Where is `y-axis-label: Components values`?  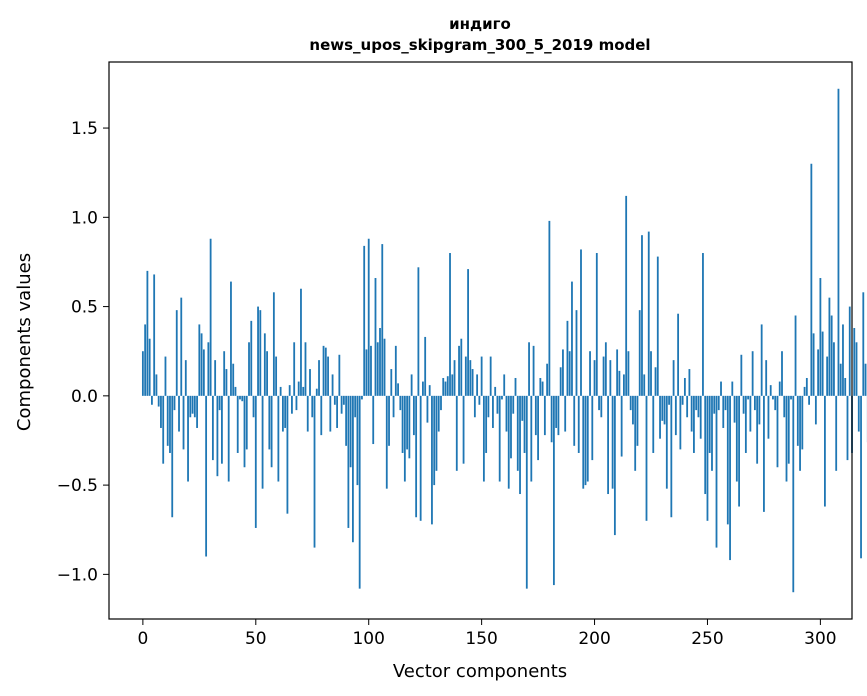 y-axis-label: Components values is located at coordinates (24, 342).